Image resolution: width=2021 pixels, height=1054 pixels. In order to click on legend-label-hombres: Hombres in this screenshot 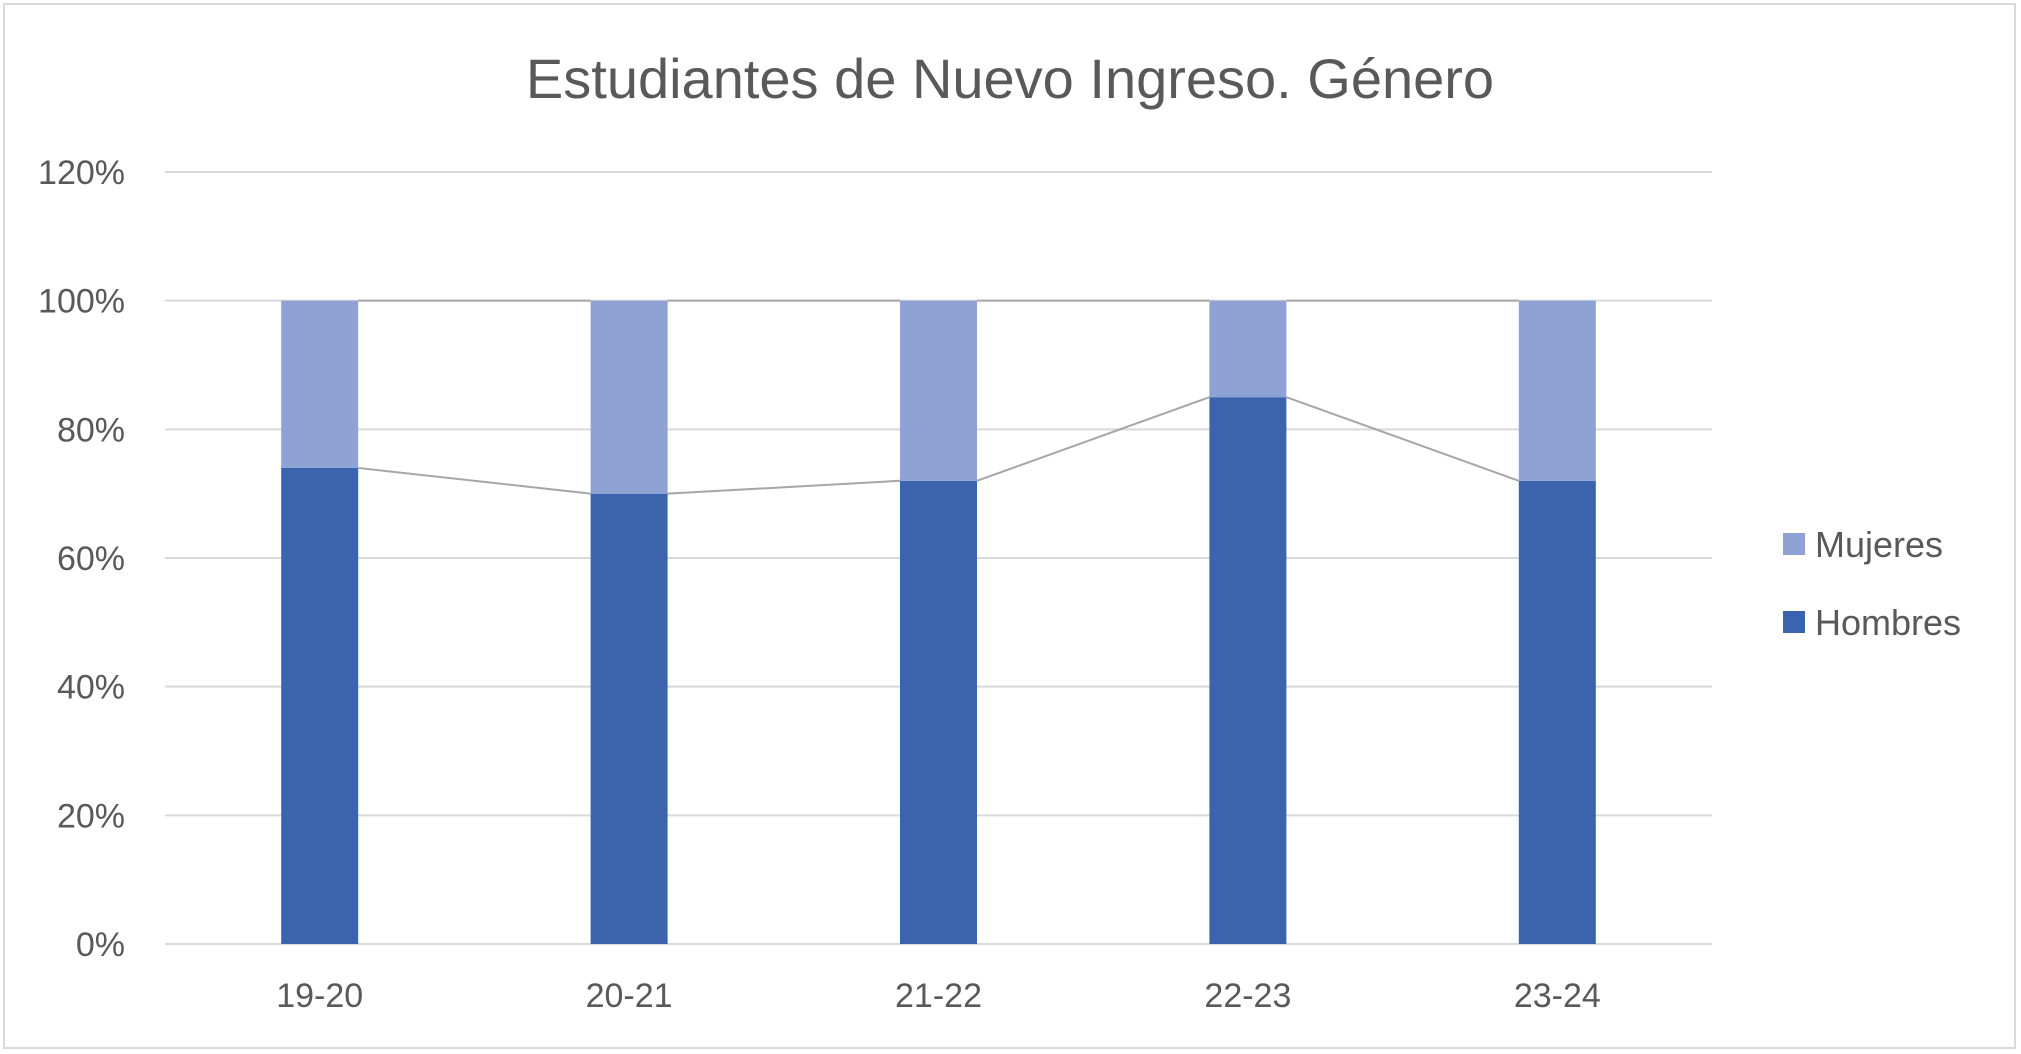, I will do `click(1888, 622)`.